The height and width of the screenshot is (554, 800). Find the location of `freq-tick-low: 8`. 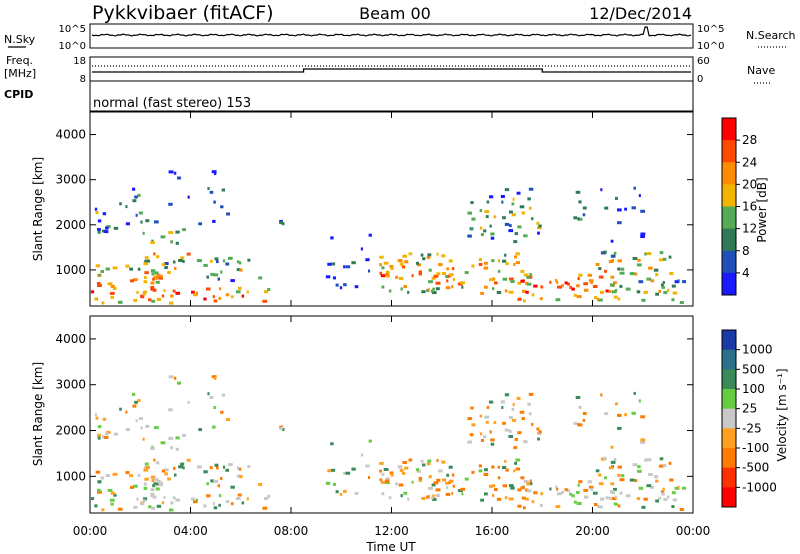

freq-tick-low: 8 is located at coordinates (83, 79).